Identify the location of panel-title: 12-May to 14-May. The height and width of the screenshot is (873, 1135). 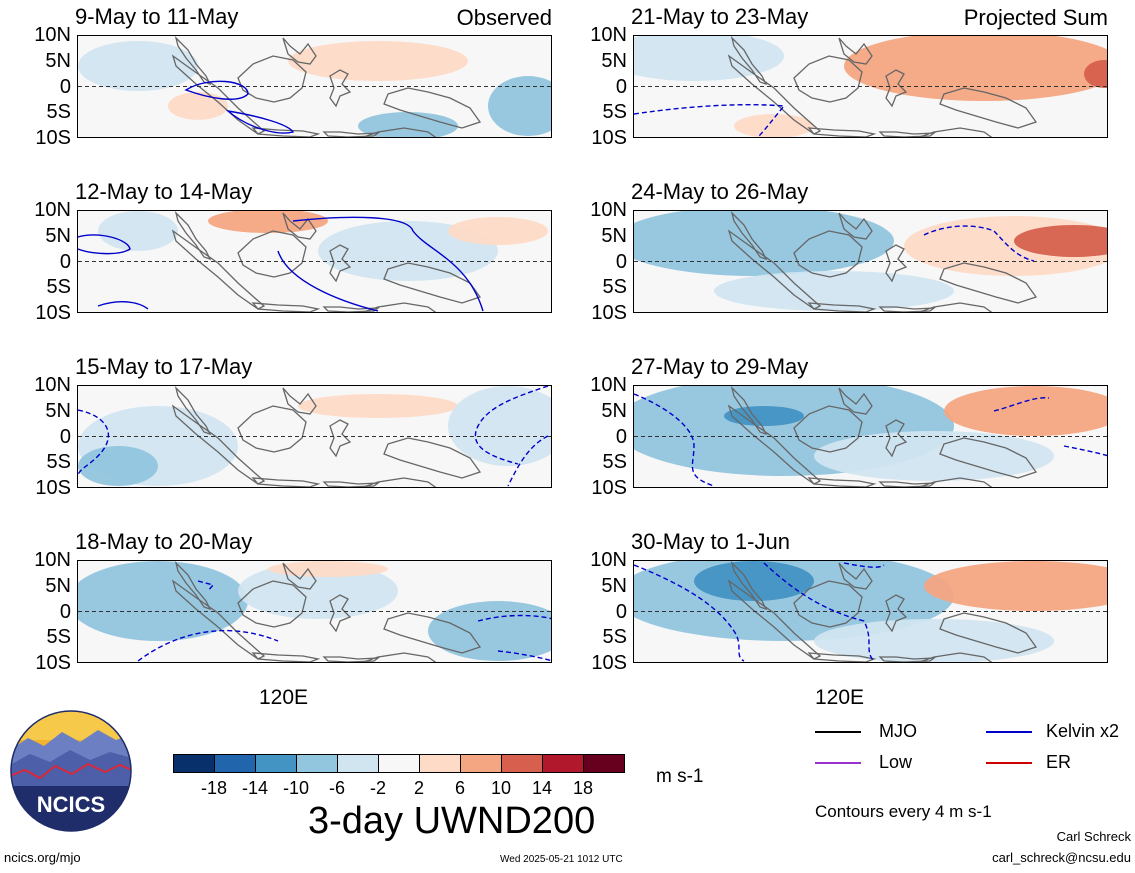
(164, 191).